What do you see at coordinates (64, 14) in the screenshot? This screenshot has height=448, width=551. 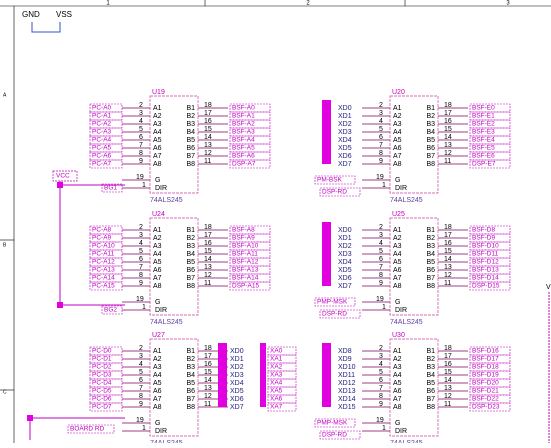 I see `vss-label: VSS` at bounding box center [64, 14].